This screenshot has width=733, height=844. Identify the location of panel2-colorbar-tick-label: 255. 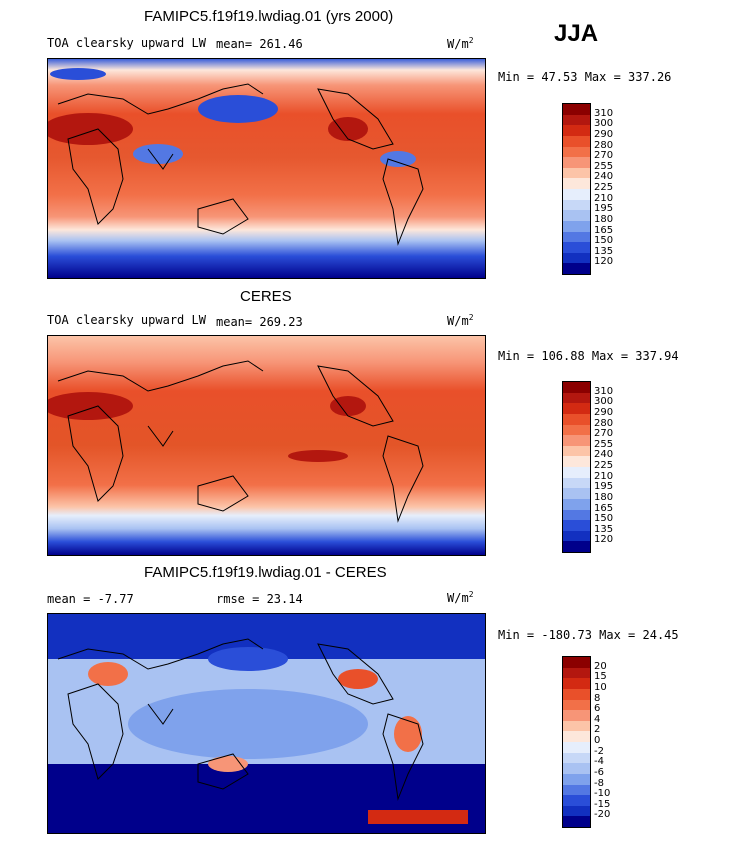
(604, 444).